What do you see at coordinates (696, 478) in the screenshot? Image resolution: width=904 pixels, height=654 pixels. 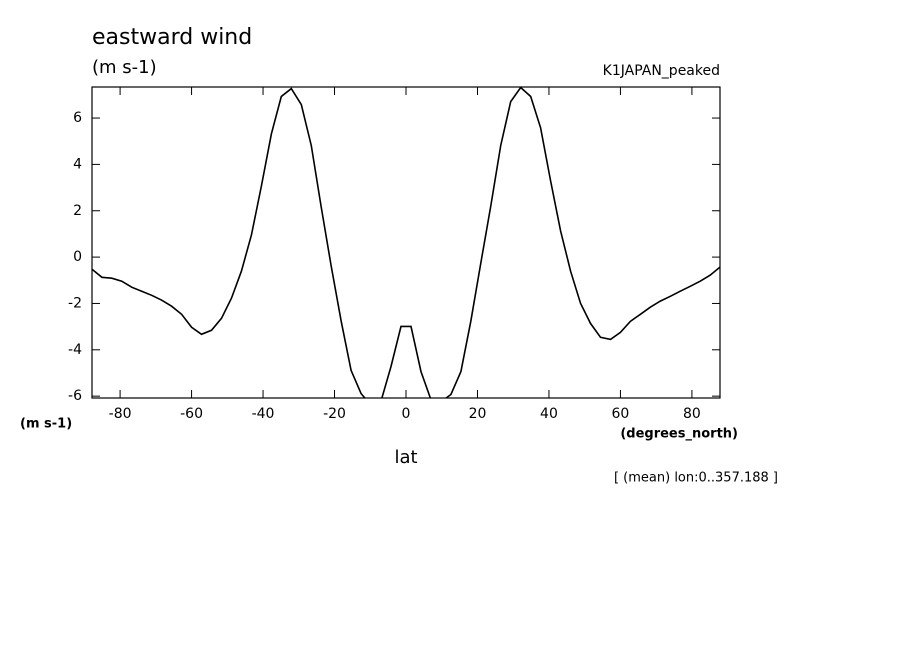 I see `note: [ (mean) lon:0..357.188 ]` at bounding box center [696, 478].